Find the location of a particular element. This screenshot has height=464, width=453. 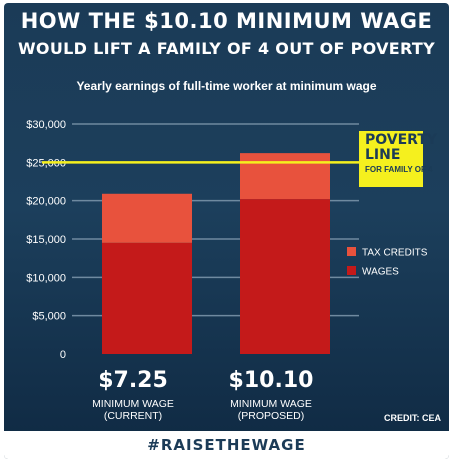

y-tick-label: $5,000 is located at coordinates (49, 317).